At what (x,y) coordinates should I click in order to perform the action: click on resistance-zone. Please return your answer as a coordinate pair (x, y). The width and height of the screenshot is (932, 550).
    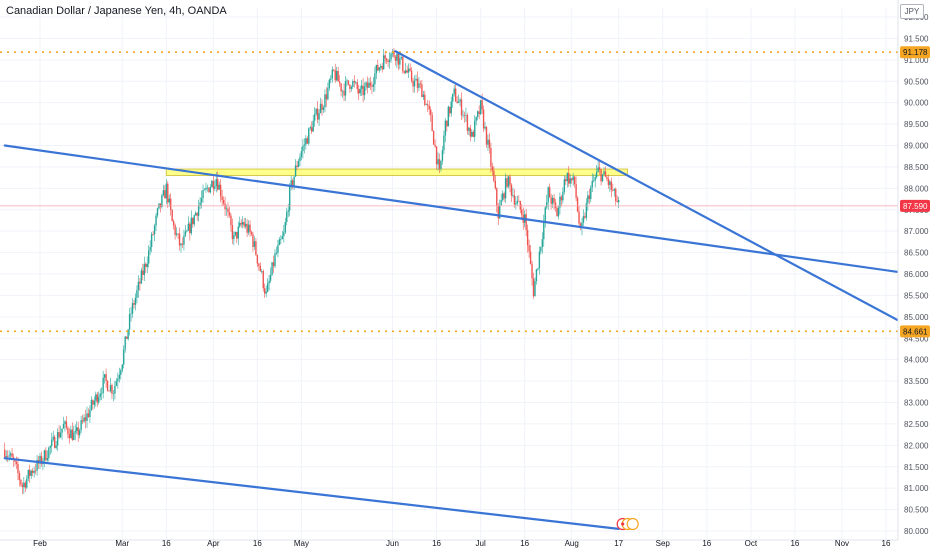
    Looking at the image, I should click on (396, 172).